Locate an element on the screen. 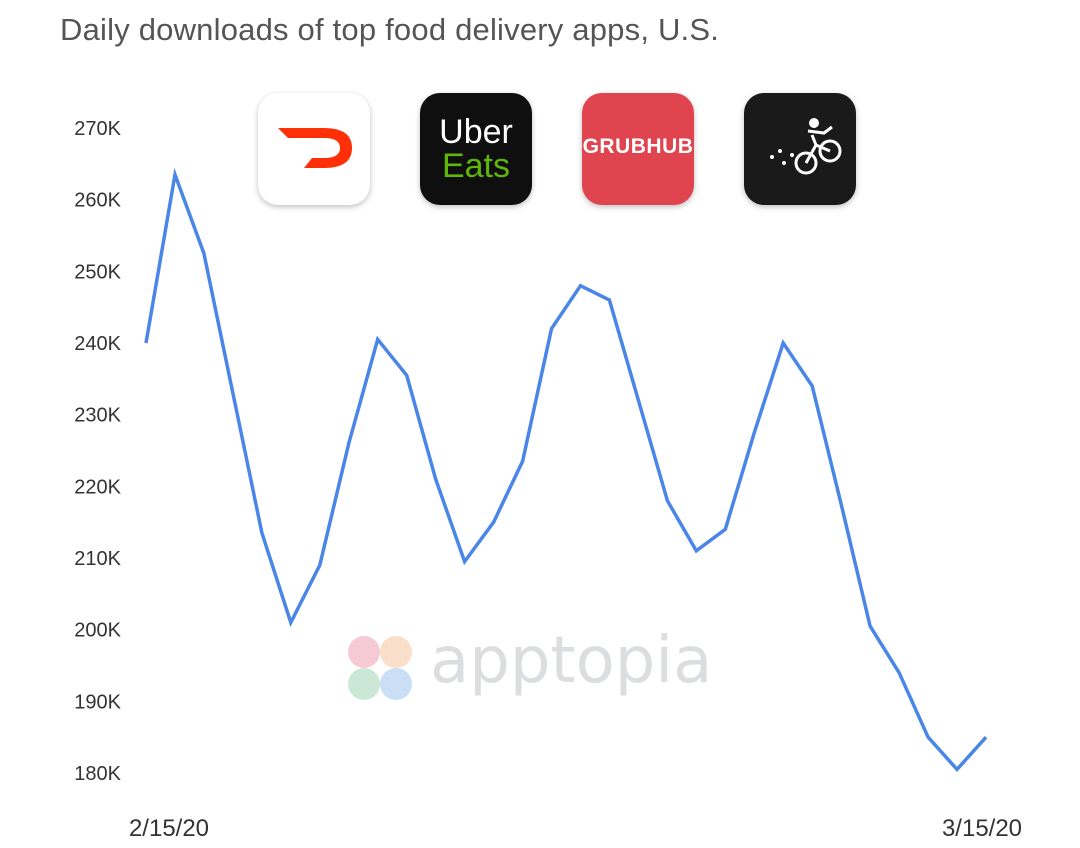 The height and width of the screenshot is (848, 1080). x-axis-ticks: 2/15/20 3/15/20 is located at coordinates (575, 828).